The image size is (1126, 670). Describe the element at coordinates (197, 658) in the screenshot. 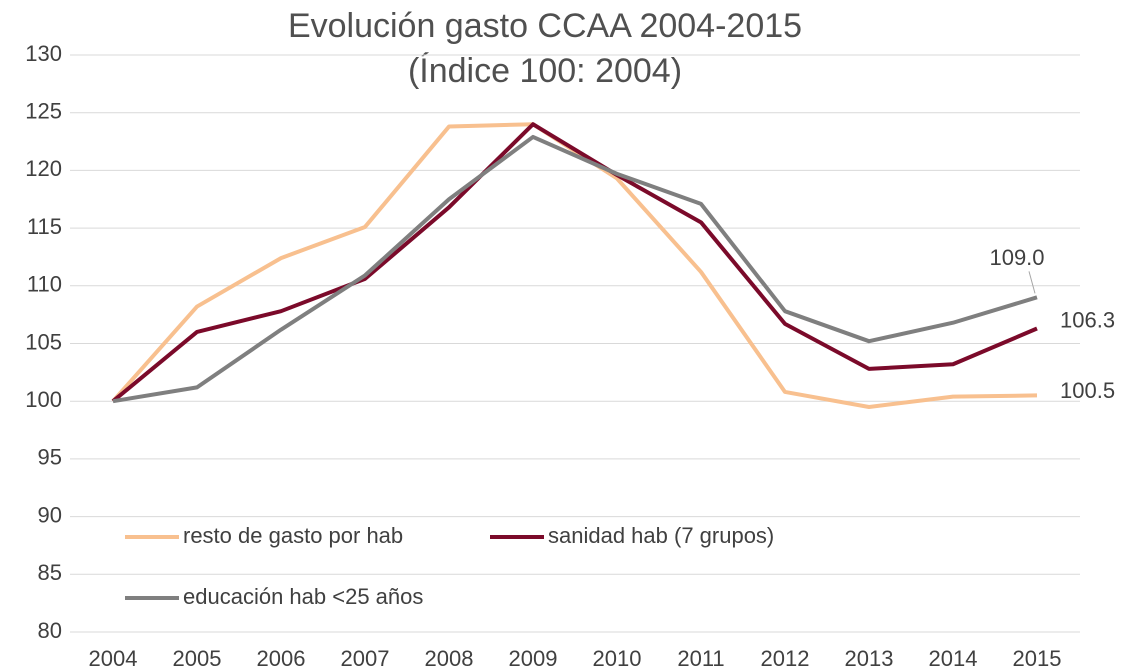

I see `x-tick-label: 2005` at that location.